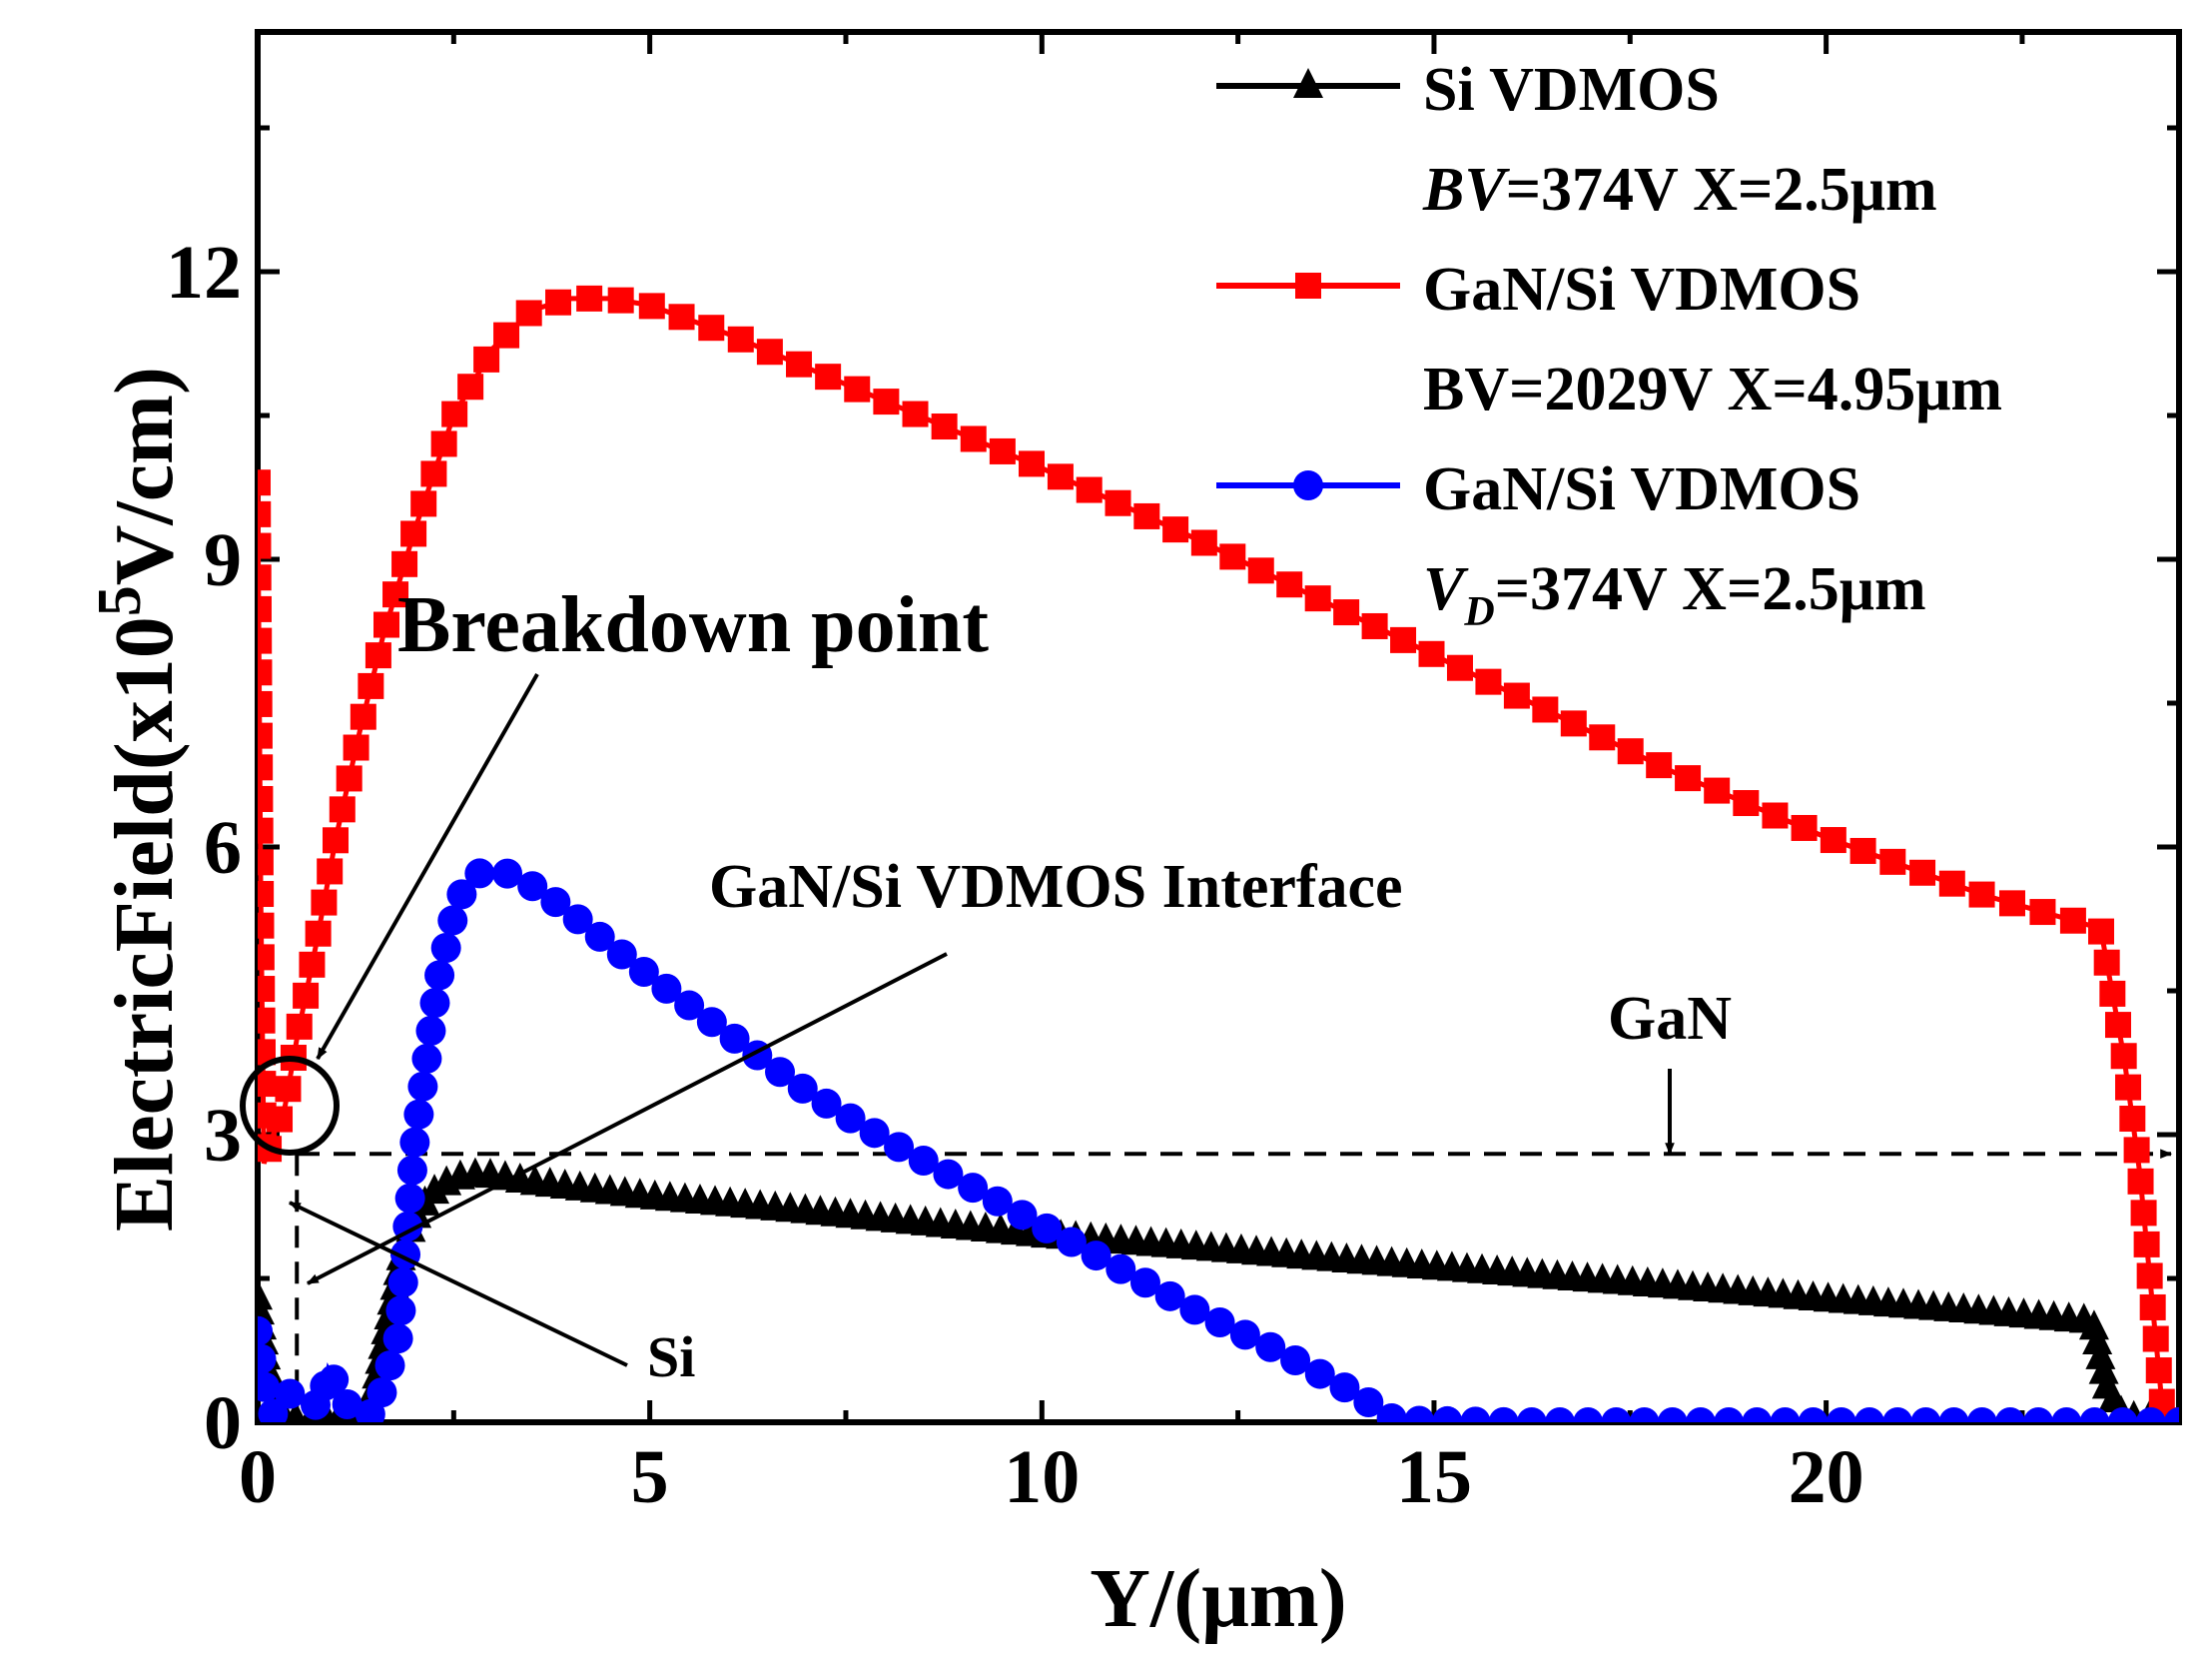 This screenshot has height=1658, width=2212. What do you see at coordinates (1571, 90) in the screenshot?
I see `legend-label: Si VDMOS` at bounding box center [1571, 90].